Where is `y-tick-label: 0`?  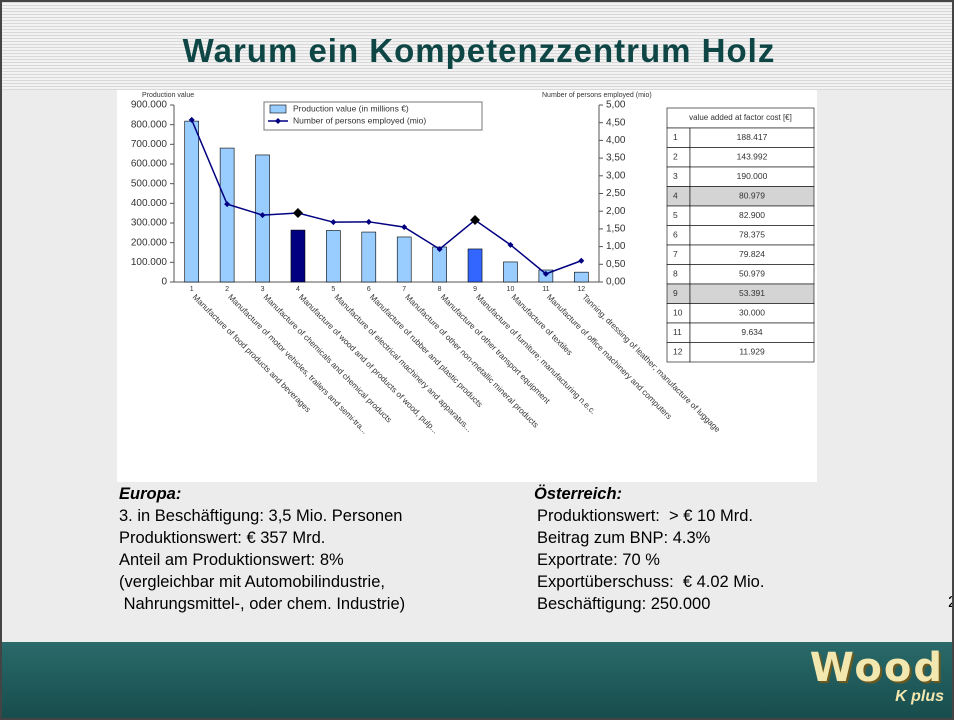 y-tick-label: 0 is located at coordinates (164, 282).